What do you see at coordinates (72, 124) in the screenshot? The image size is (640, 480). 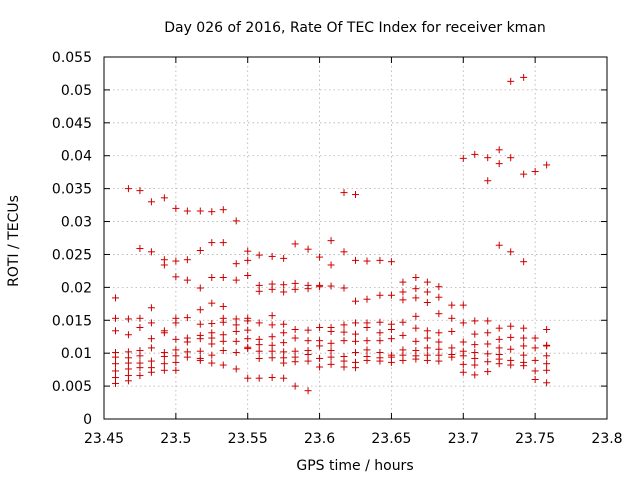 I see `y-tick-label: 0.045` at bounding box center [72, 124].